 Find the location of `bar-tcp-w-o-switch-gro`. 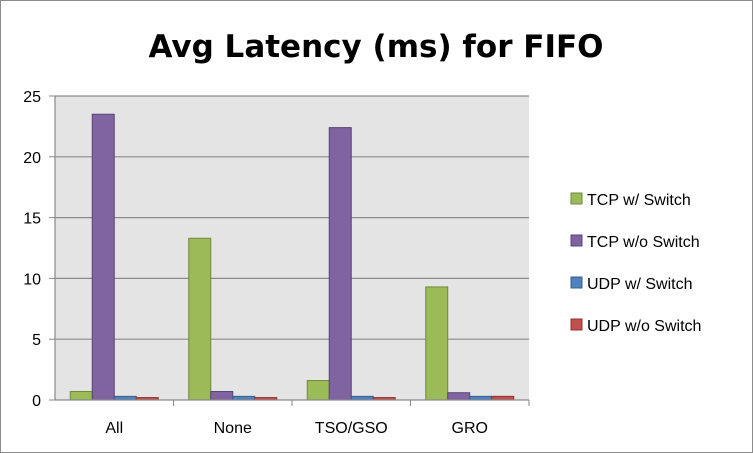

bar-tcp-w-o-switch-gro is located at coordinates (459, 396).